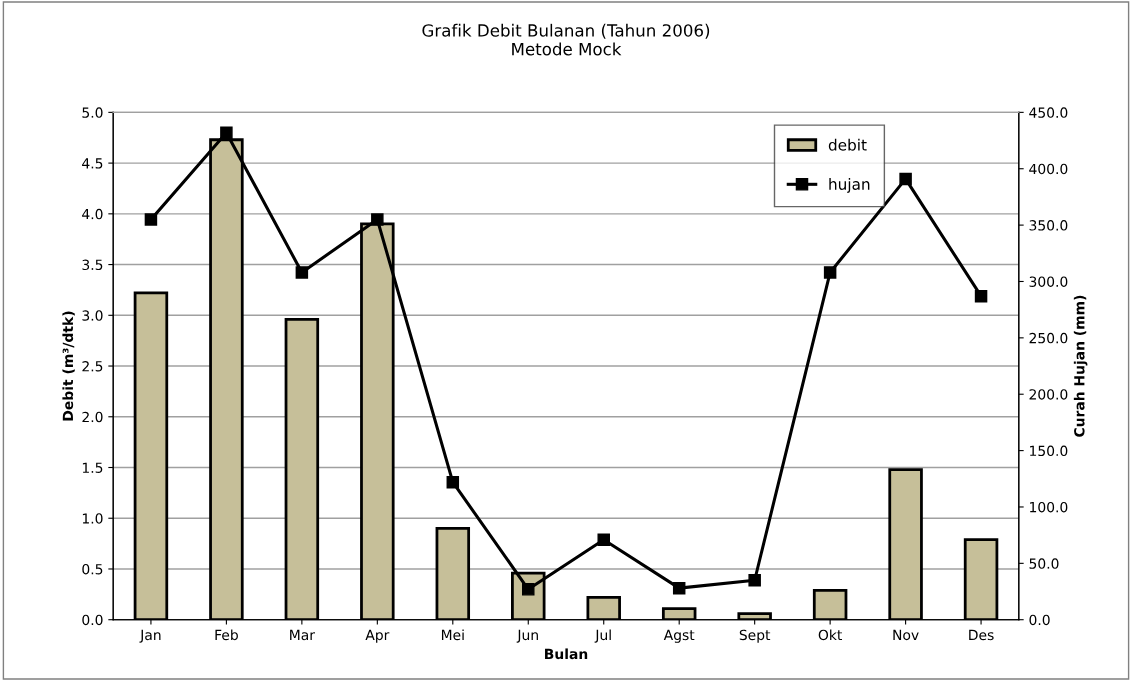  Describe the element at coordinates (92, 112) in the screenshot. I see `y-tick-label: 5.0` at that location.